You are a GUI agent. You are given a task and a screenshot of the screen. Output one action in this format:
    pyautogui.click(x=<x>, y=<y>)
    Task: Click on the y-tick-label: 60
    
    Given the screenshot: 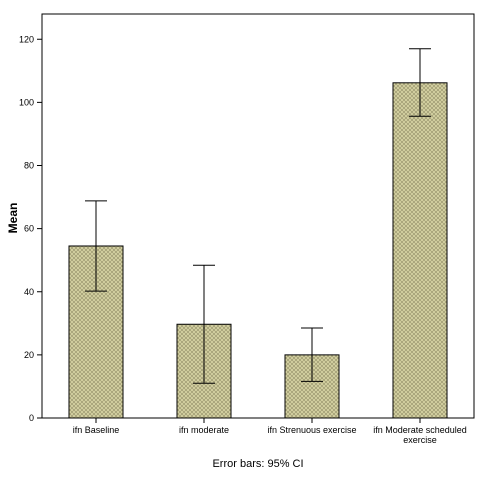 What is the action you would take?
    pyautogui.click(x=29, y=229)
    